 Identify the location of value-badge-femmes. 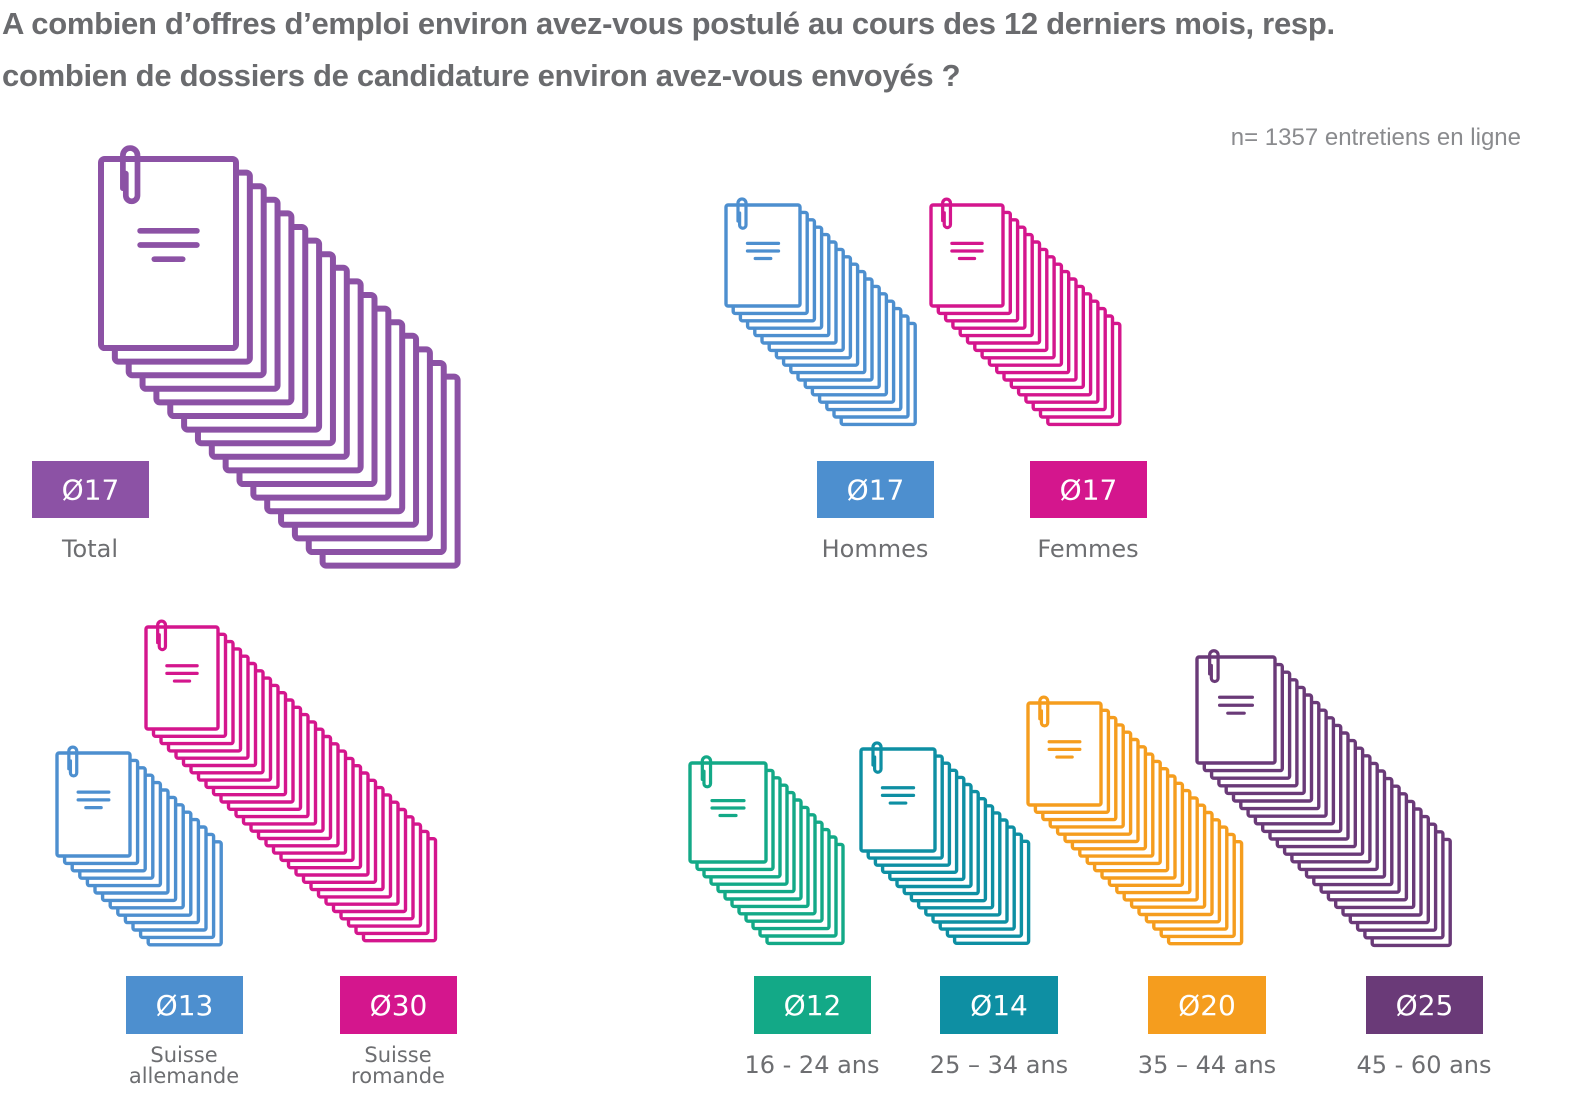
(1088, 489).